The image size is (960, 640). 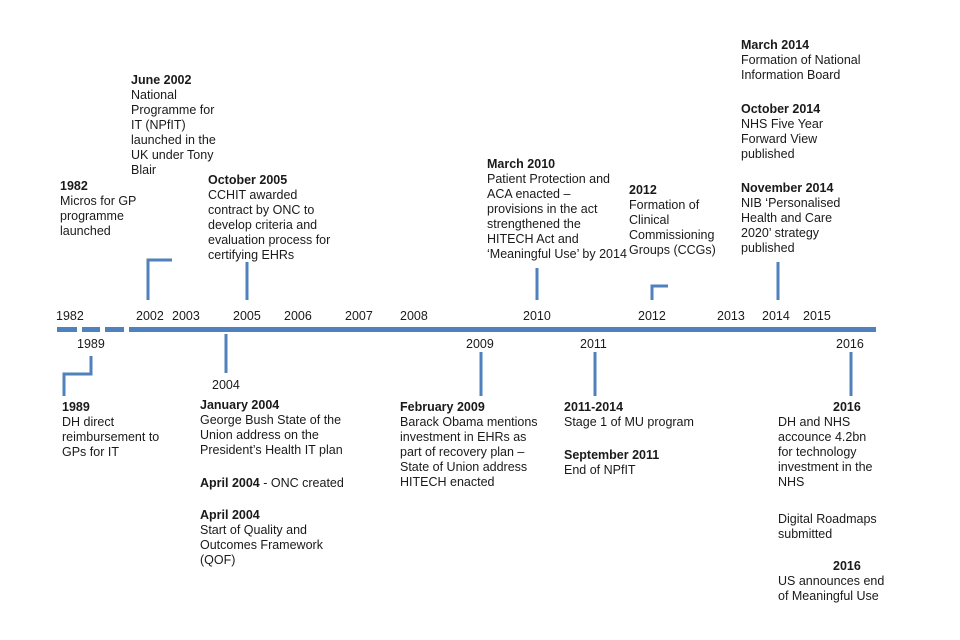 I want to click on year-label: 2016, so click(x=850, y=344).